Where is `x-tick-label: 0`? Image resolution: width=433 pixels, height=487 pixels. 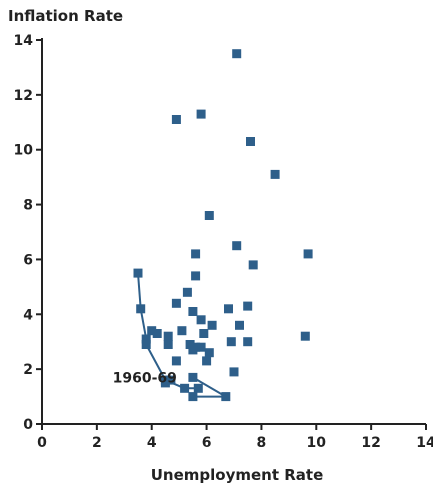
x-tick-label: 0 is located at coordinates (42, 443).